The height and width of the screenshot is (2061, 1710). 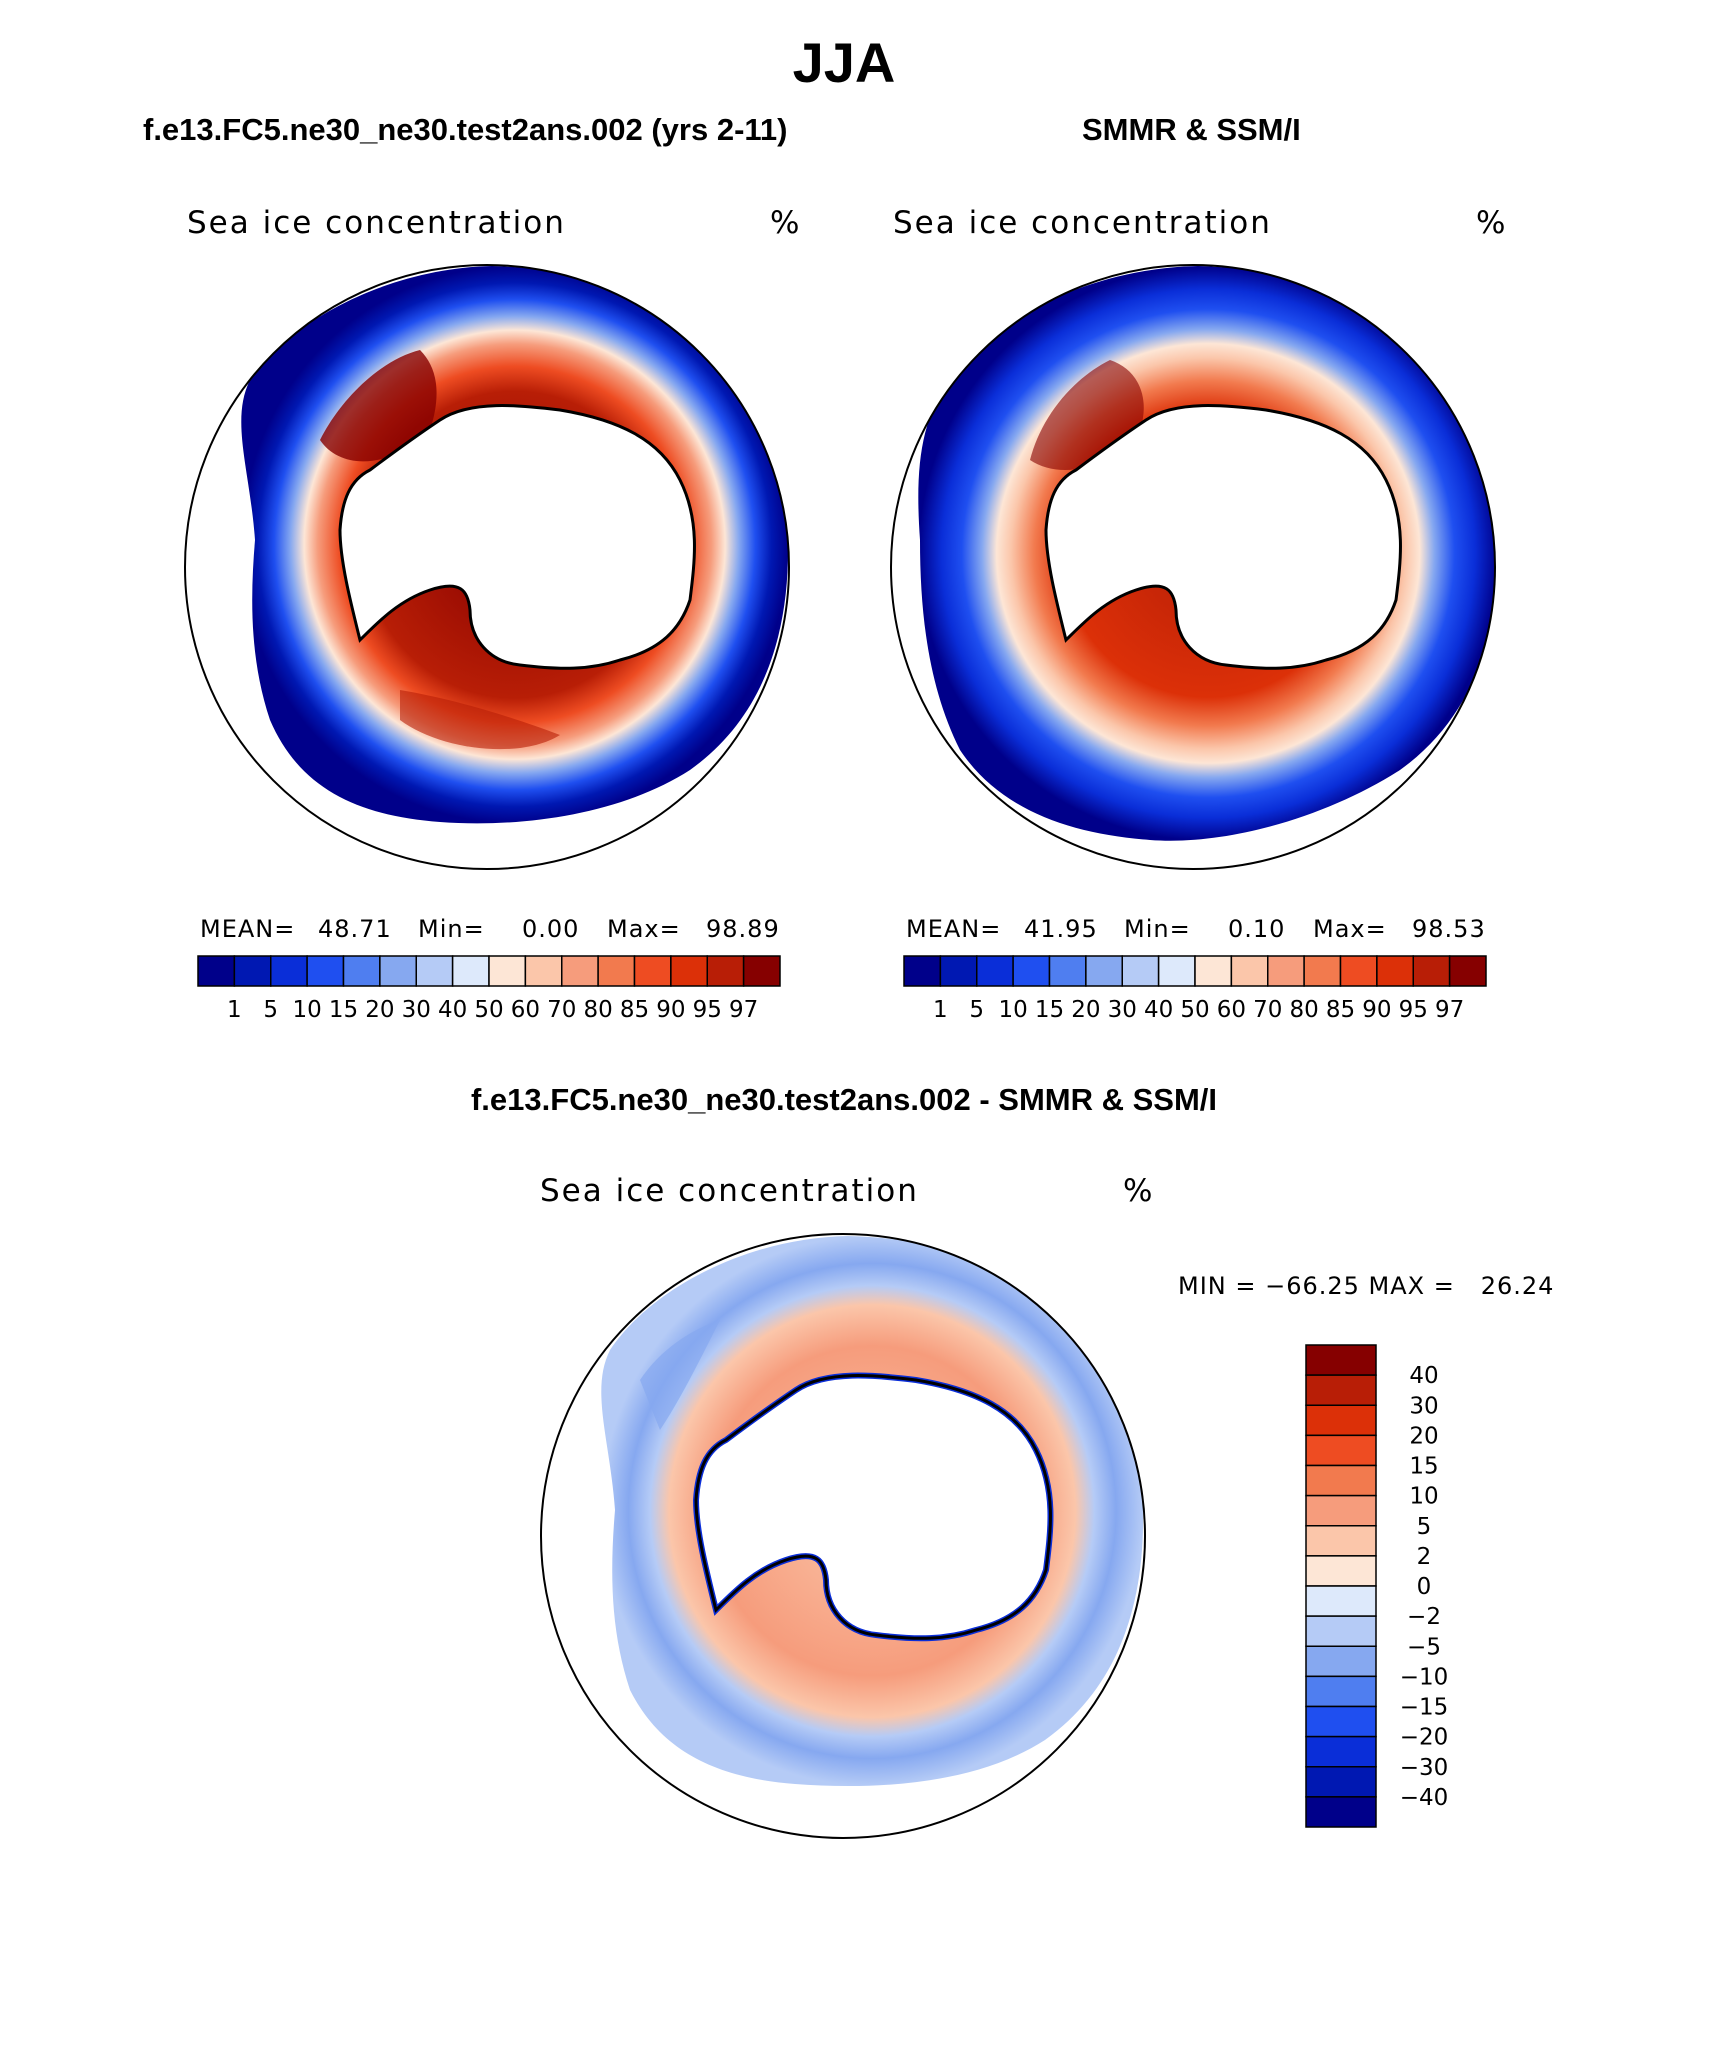 What do you see at coordinates (1449, 1010) in the screenshot?
I see `colorbar-obs-tick-label: 97` at bounding box center [1449, 1010].